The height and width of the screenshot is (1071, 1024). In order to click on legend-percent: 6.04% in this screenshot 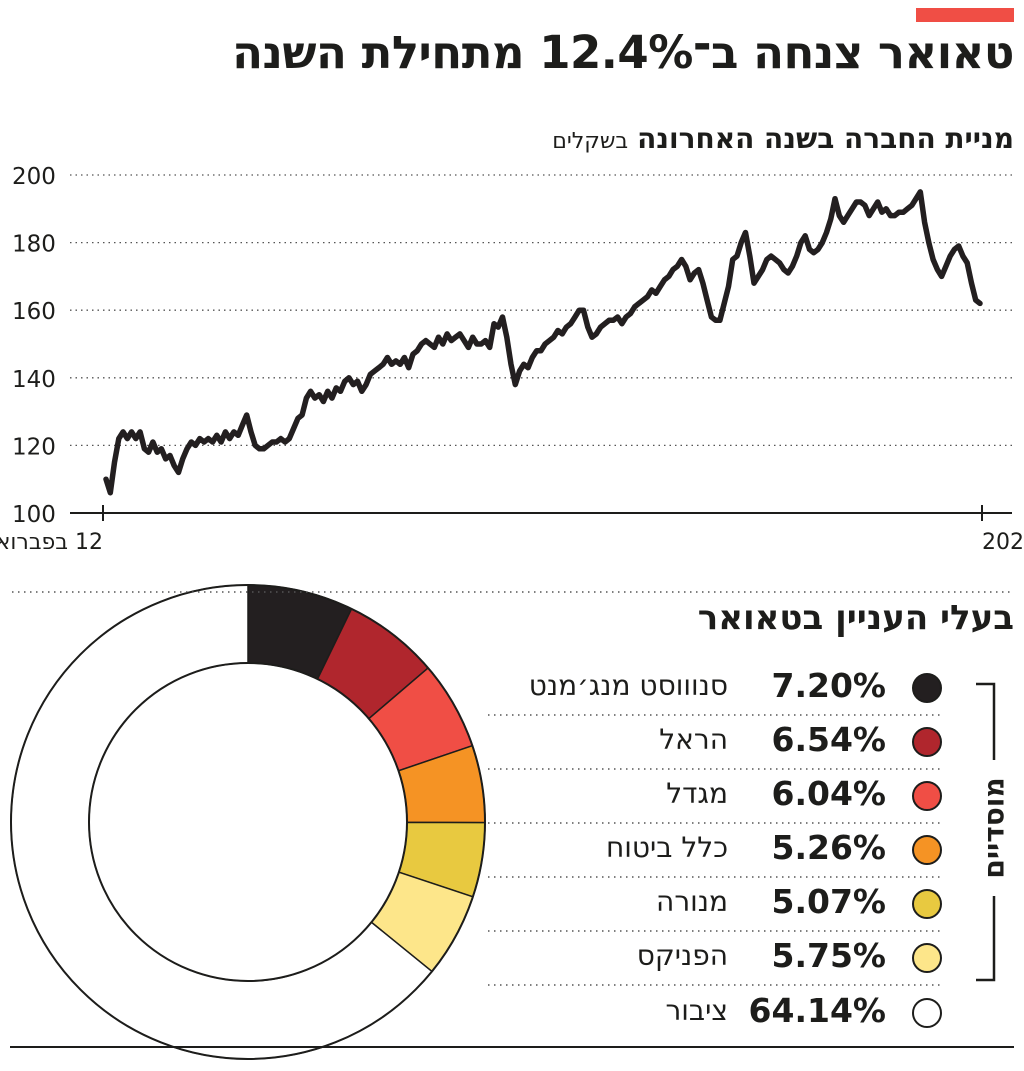, I will do `click(829, 793)`.